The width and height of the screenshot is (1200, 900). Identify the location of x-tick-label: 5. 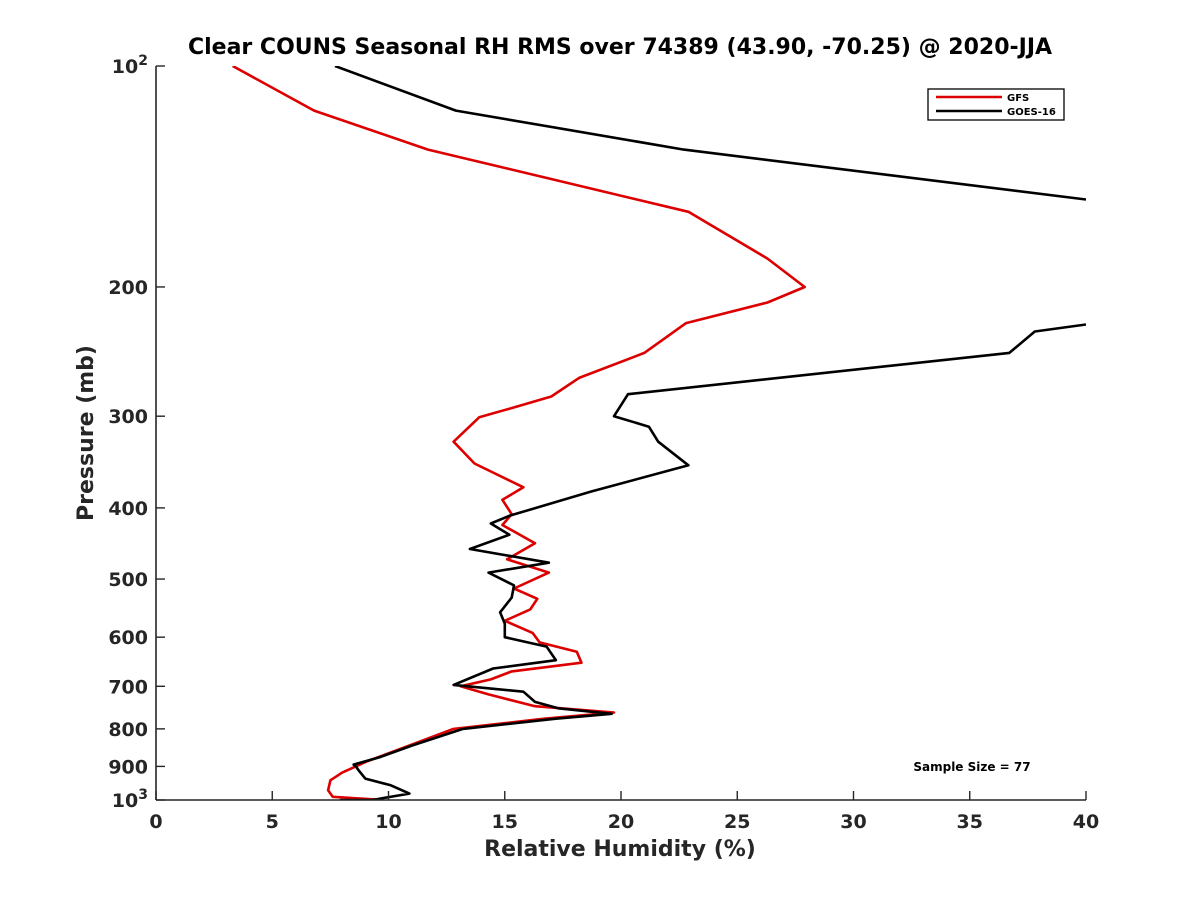
(272, 822).